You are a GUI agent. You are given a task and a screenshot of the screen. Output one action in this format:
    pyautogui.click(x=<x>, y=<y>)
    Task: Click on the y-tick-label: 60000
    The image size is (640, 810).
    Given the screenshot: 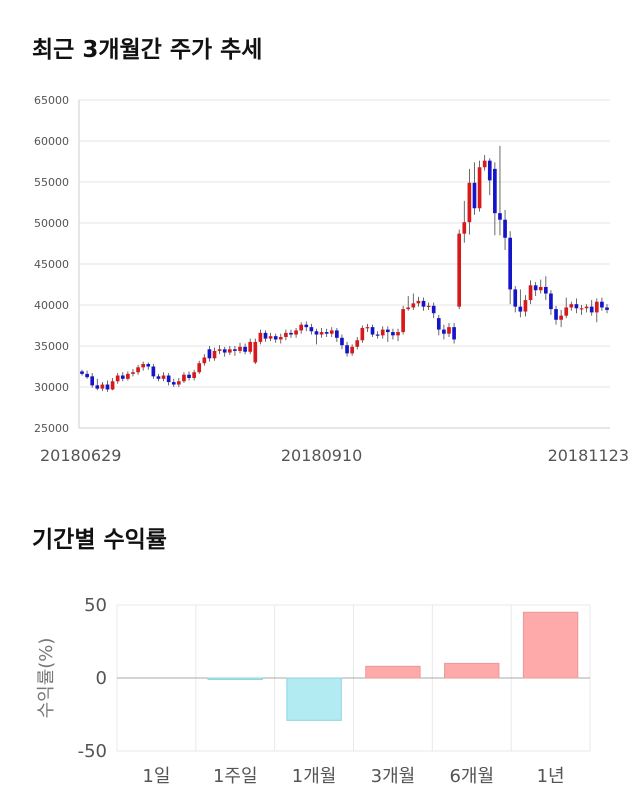 What is the action you would take?
    pyautogui.click(x=51, y=141)
    